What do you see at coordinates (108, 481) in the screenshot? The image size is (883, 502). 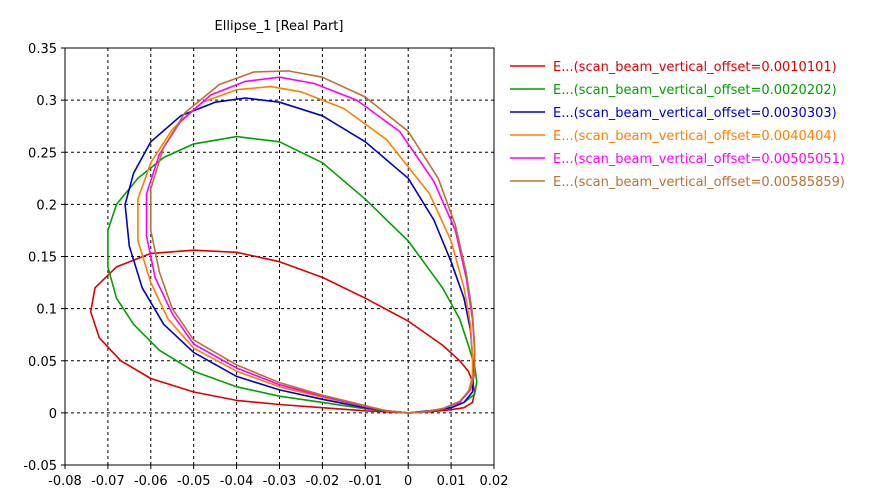 I see `x-tick-label: -0.07` at bounding box center [108, 481].